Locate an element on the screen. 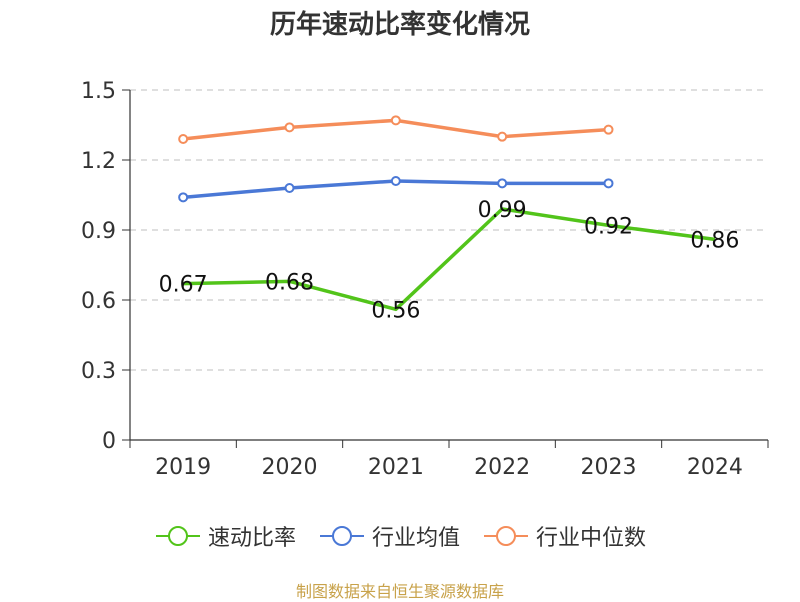 This screenshot has width=800, height=602. legend-marker-quick-ratio-icon is located at coordinates (177, 536).